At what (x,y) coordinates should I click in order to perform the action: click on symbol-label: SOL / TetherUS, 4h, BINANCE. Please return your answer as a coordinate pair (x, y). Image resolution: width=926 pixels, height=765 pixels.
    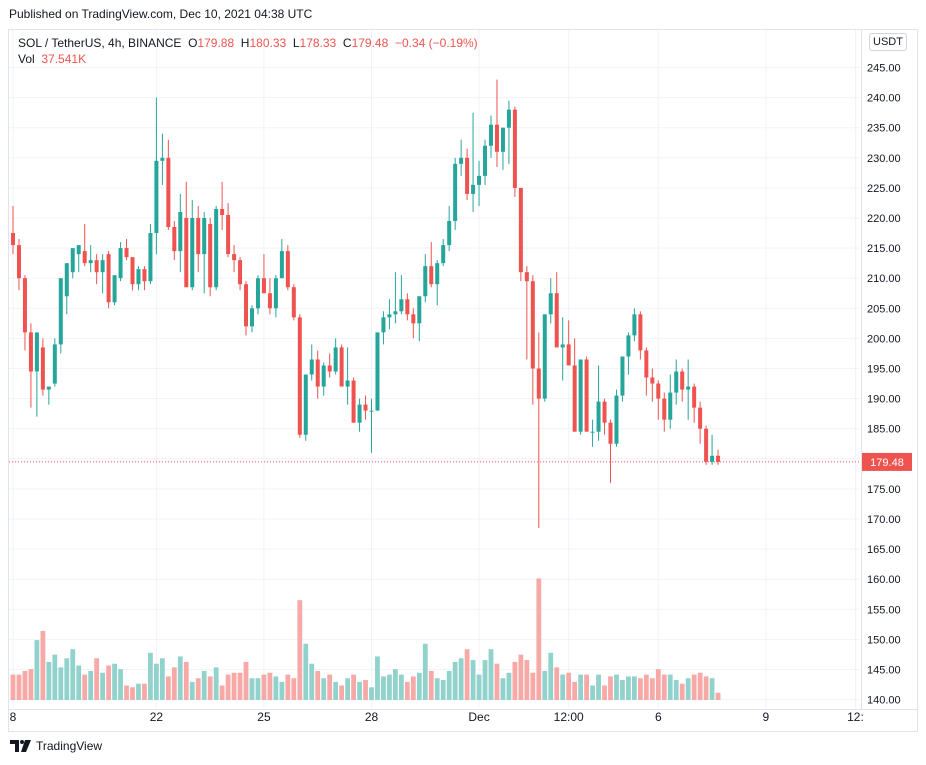
    Looking at the image, I should click on (100, 43).